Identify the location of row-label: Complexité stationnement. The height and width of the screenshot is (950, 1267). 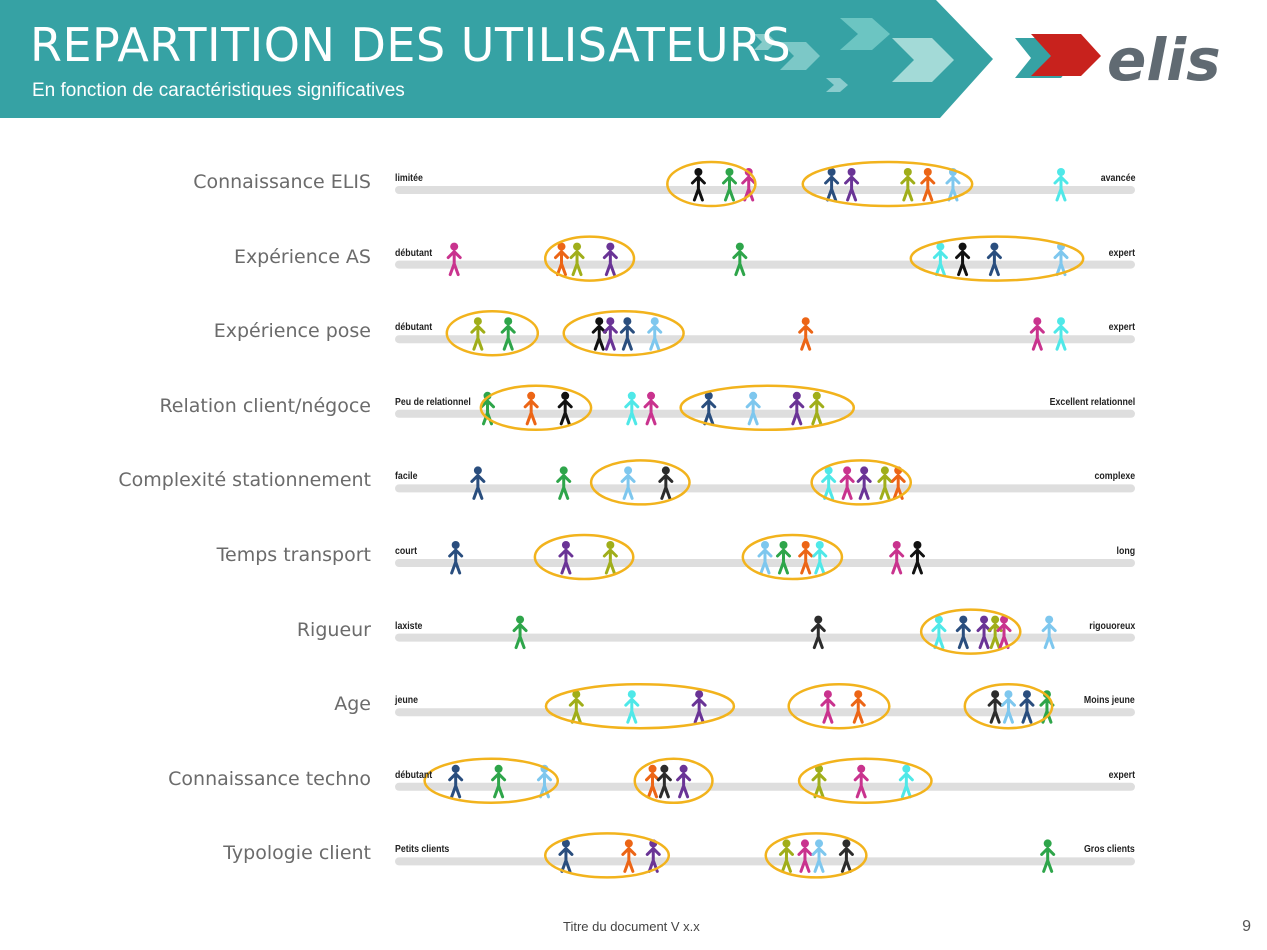
(244, 480).